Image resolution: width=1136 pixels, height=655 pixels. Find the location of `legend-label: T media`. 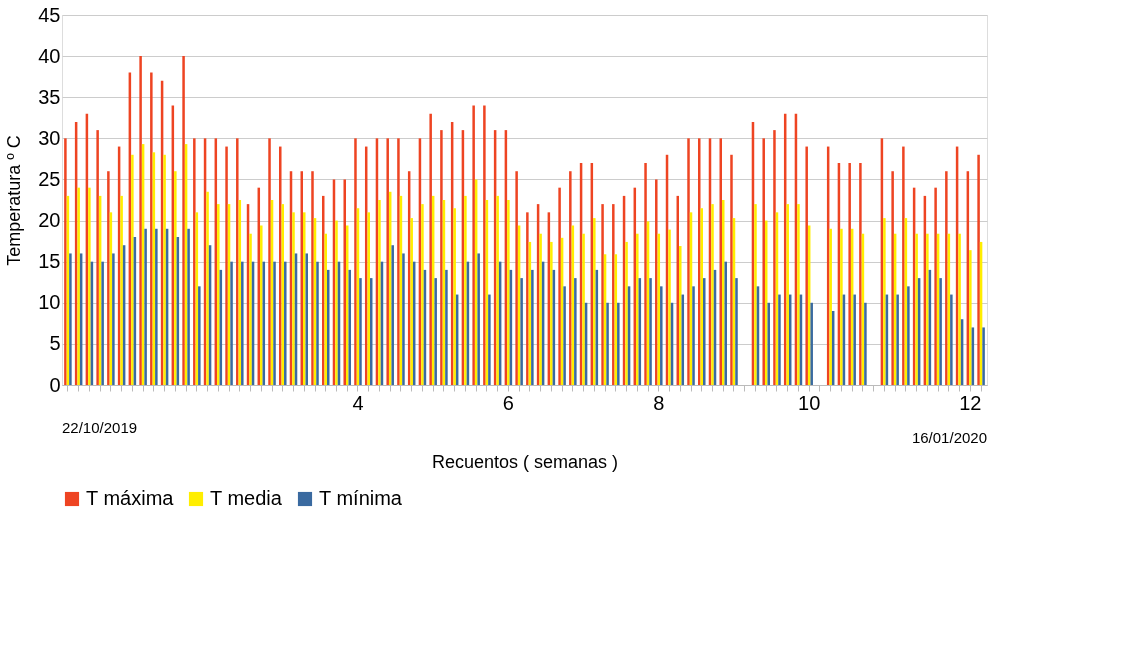

legend-label: T media is located at coordinates (246, 498).